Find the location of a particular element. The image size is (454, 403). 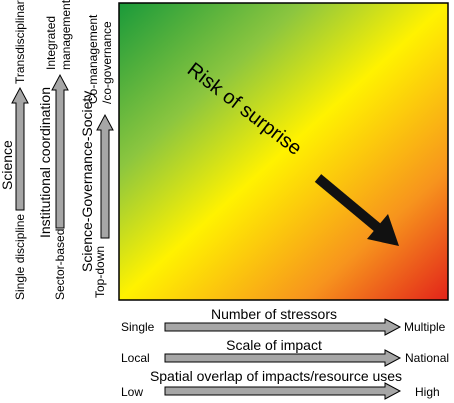

institutional-scale-arrow is located at coordinates (60, 151).